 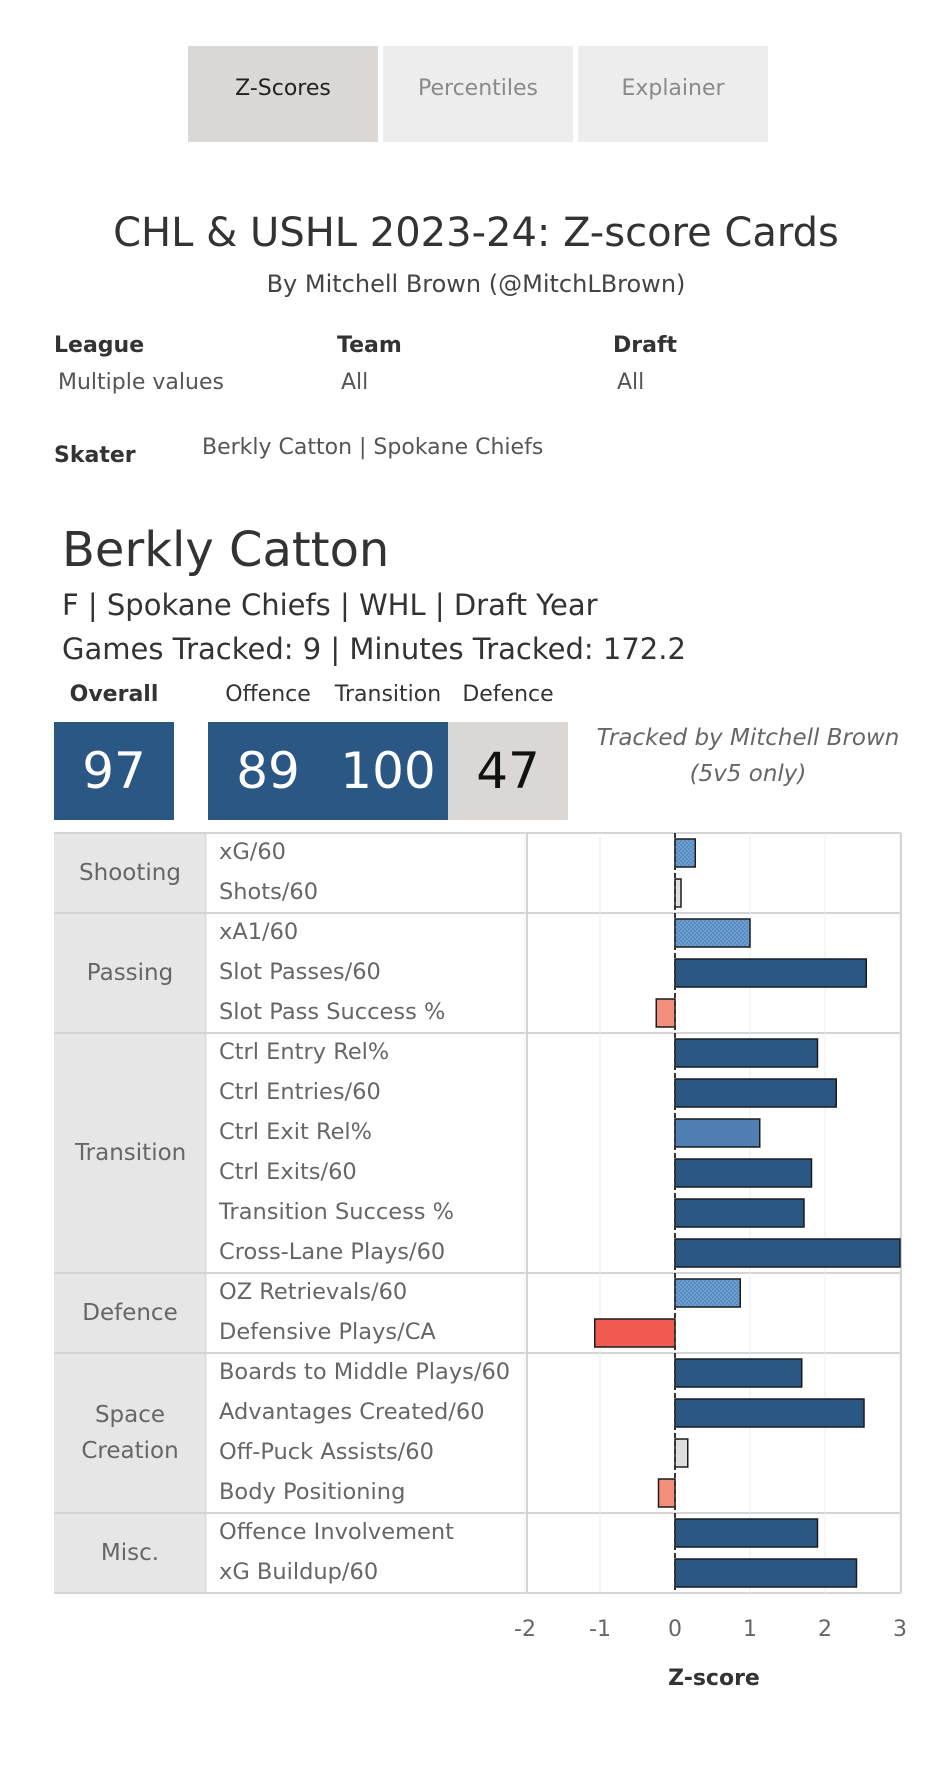 What do you see at coordinates (369, 345) in the screenshot?
I see `team-filter-label: Team` at bounding box center [369, 345].